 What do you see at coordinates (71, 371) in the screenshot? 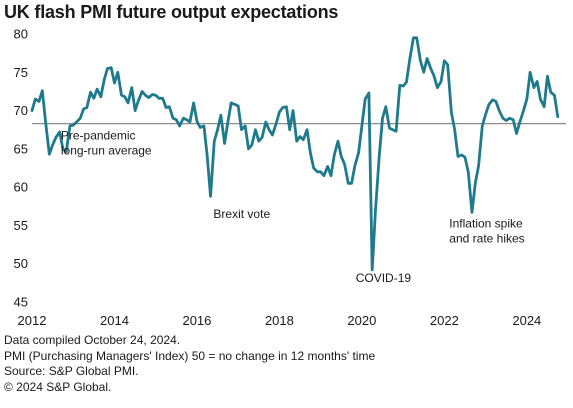
I see `footnote-source: Source: S&P Global PMI.` at bounding box center [71, 371].